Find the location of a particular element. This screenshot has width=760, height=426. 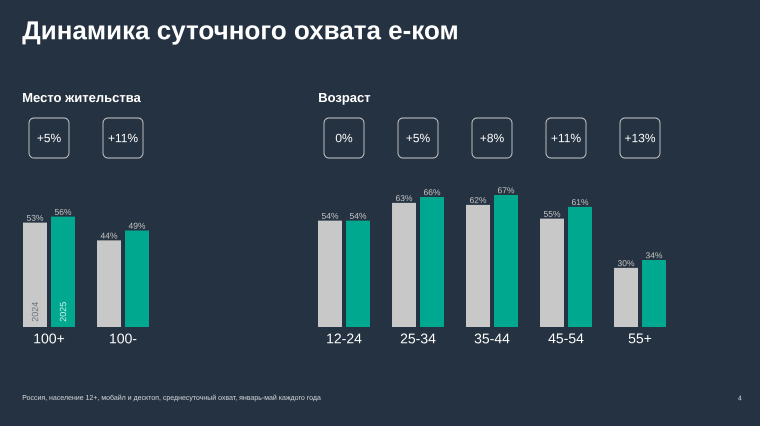

data-label: 49% is located at coordinates (137, 225).